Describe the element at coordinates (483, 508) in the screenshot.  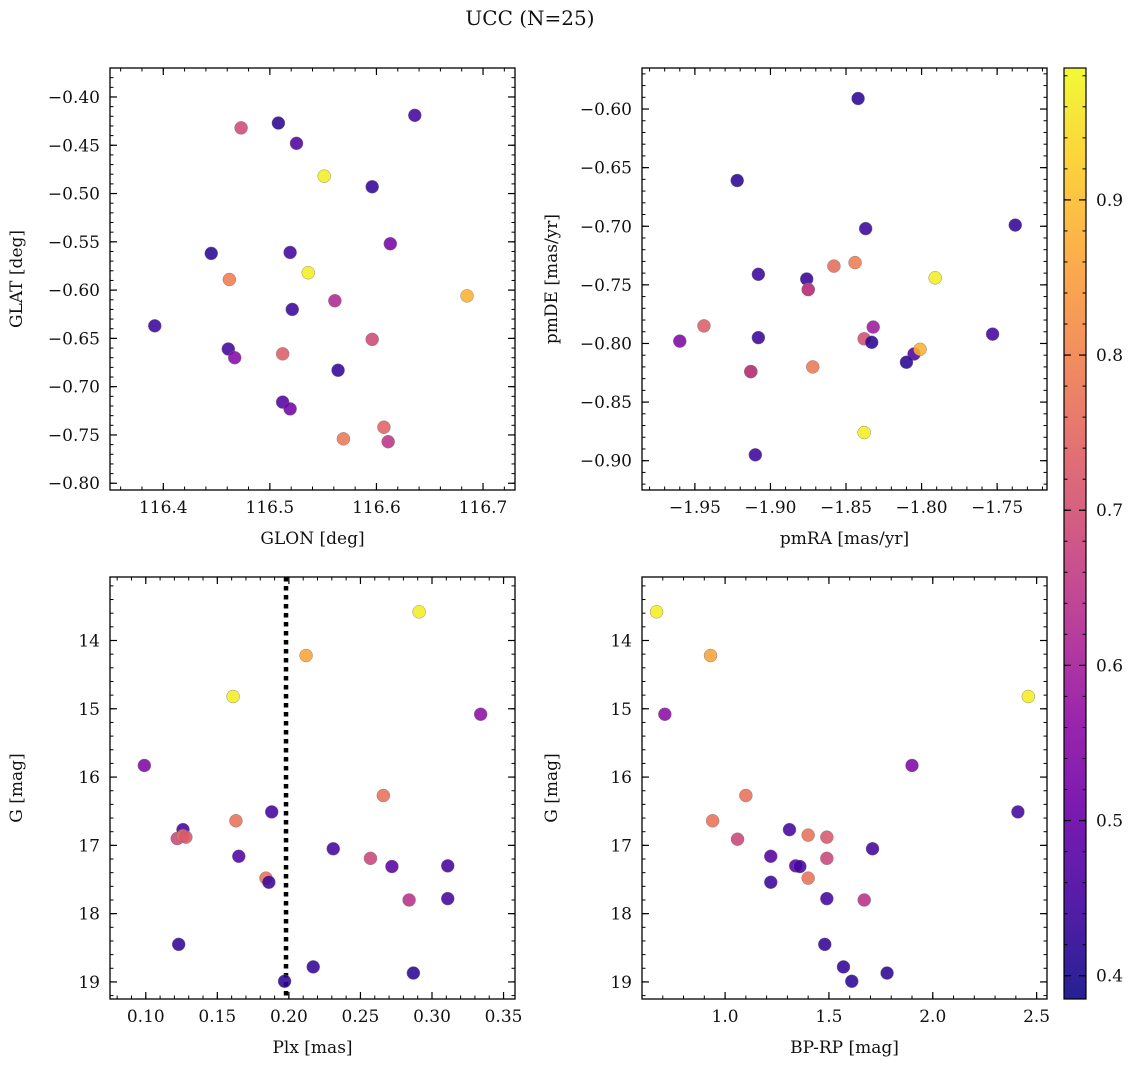
I see `x-tick-label: 116.7` at that location.